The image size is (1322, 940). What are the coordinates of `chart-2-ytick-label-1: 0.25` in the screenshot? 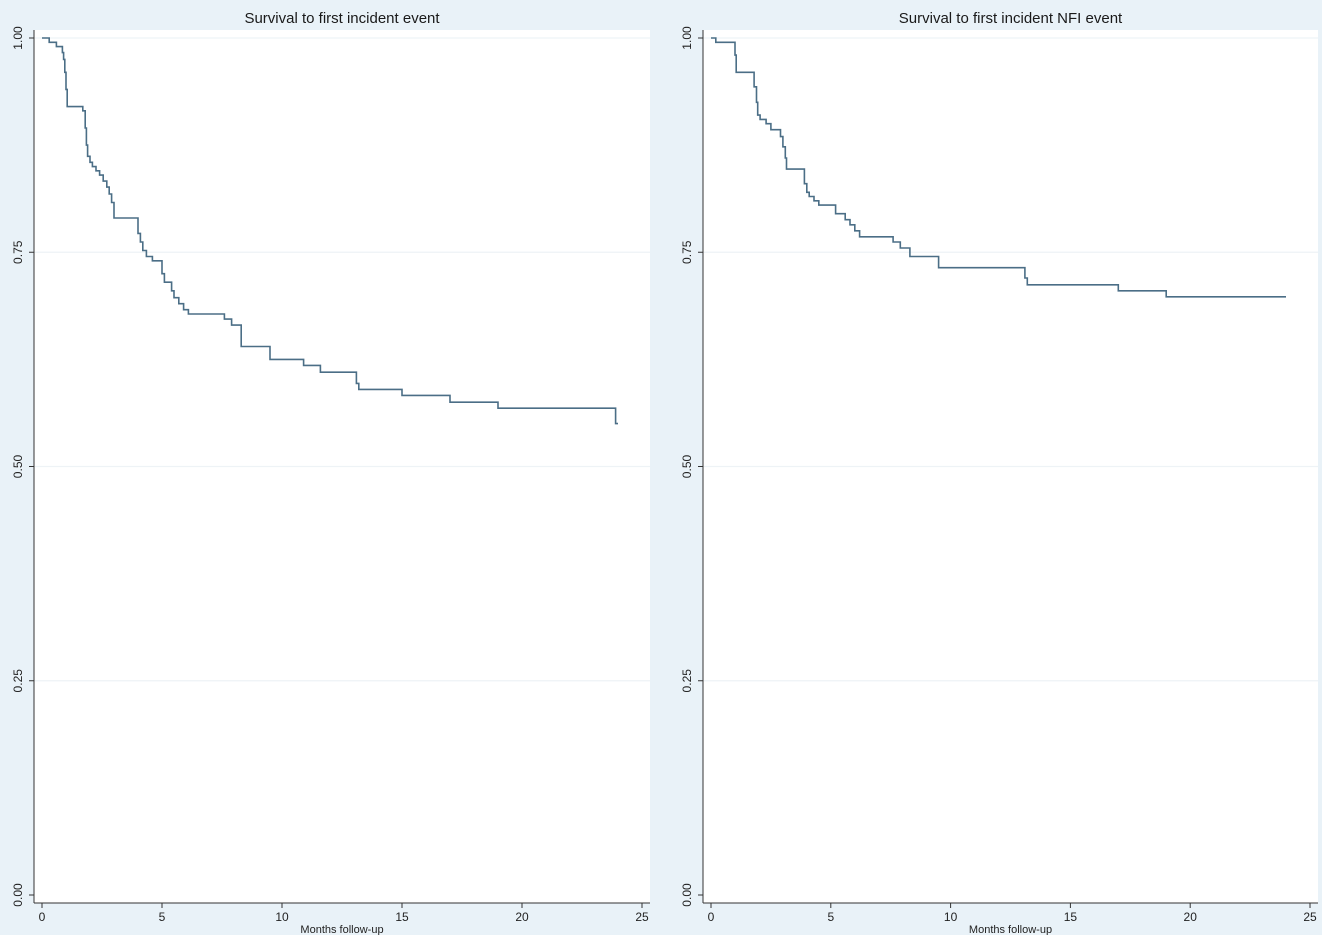 It's located at (687, 681).